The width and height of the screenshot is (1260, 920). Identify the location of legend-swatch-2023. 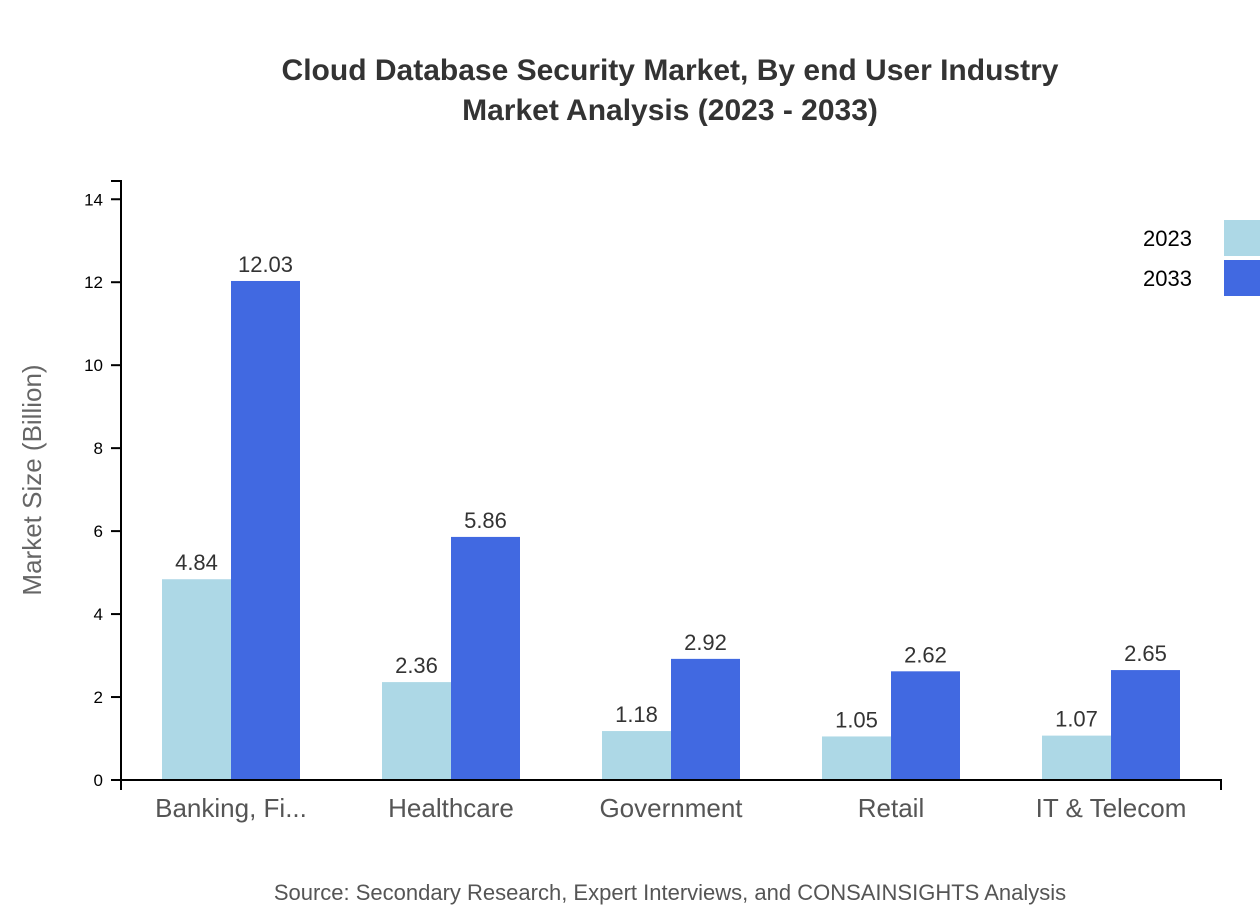
(1242, 238).